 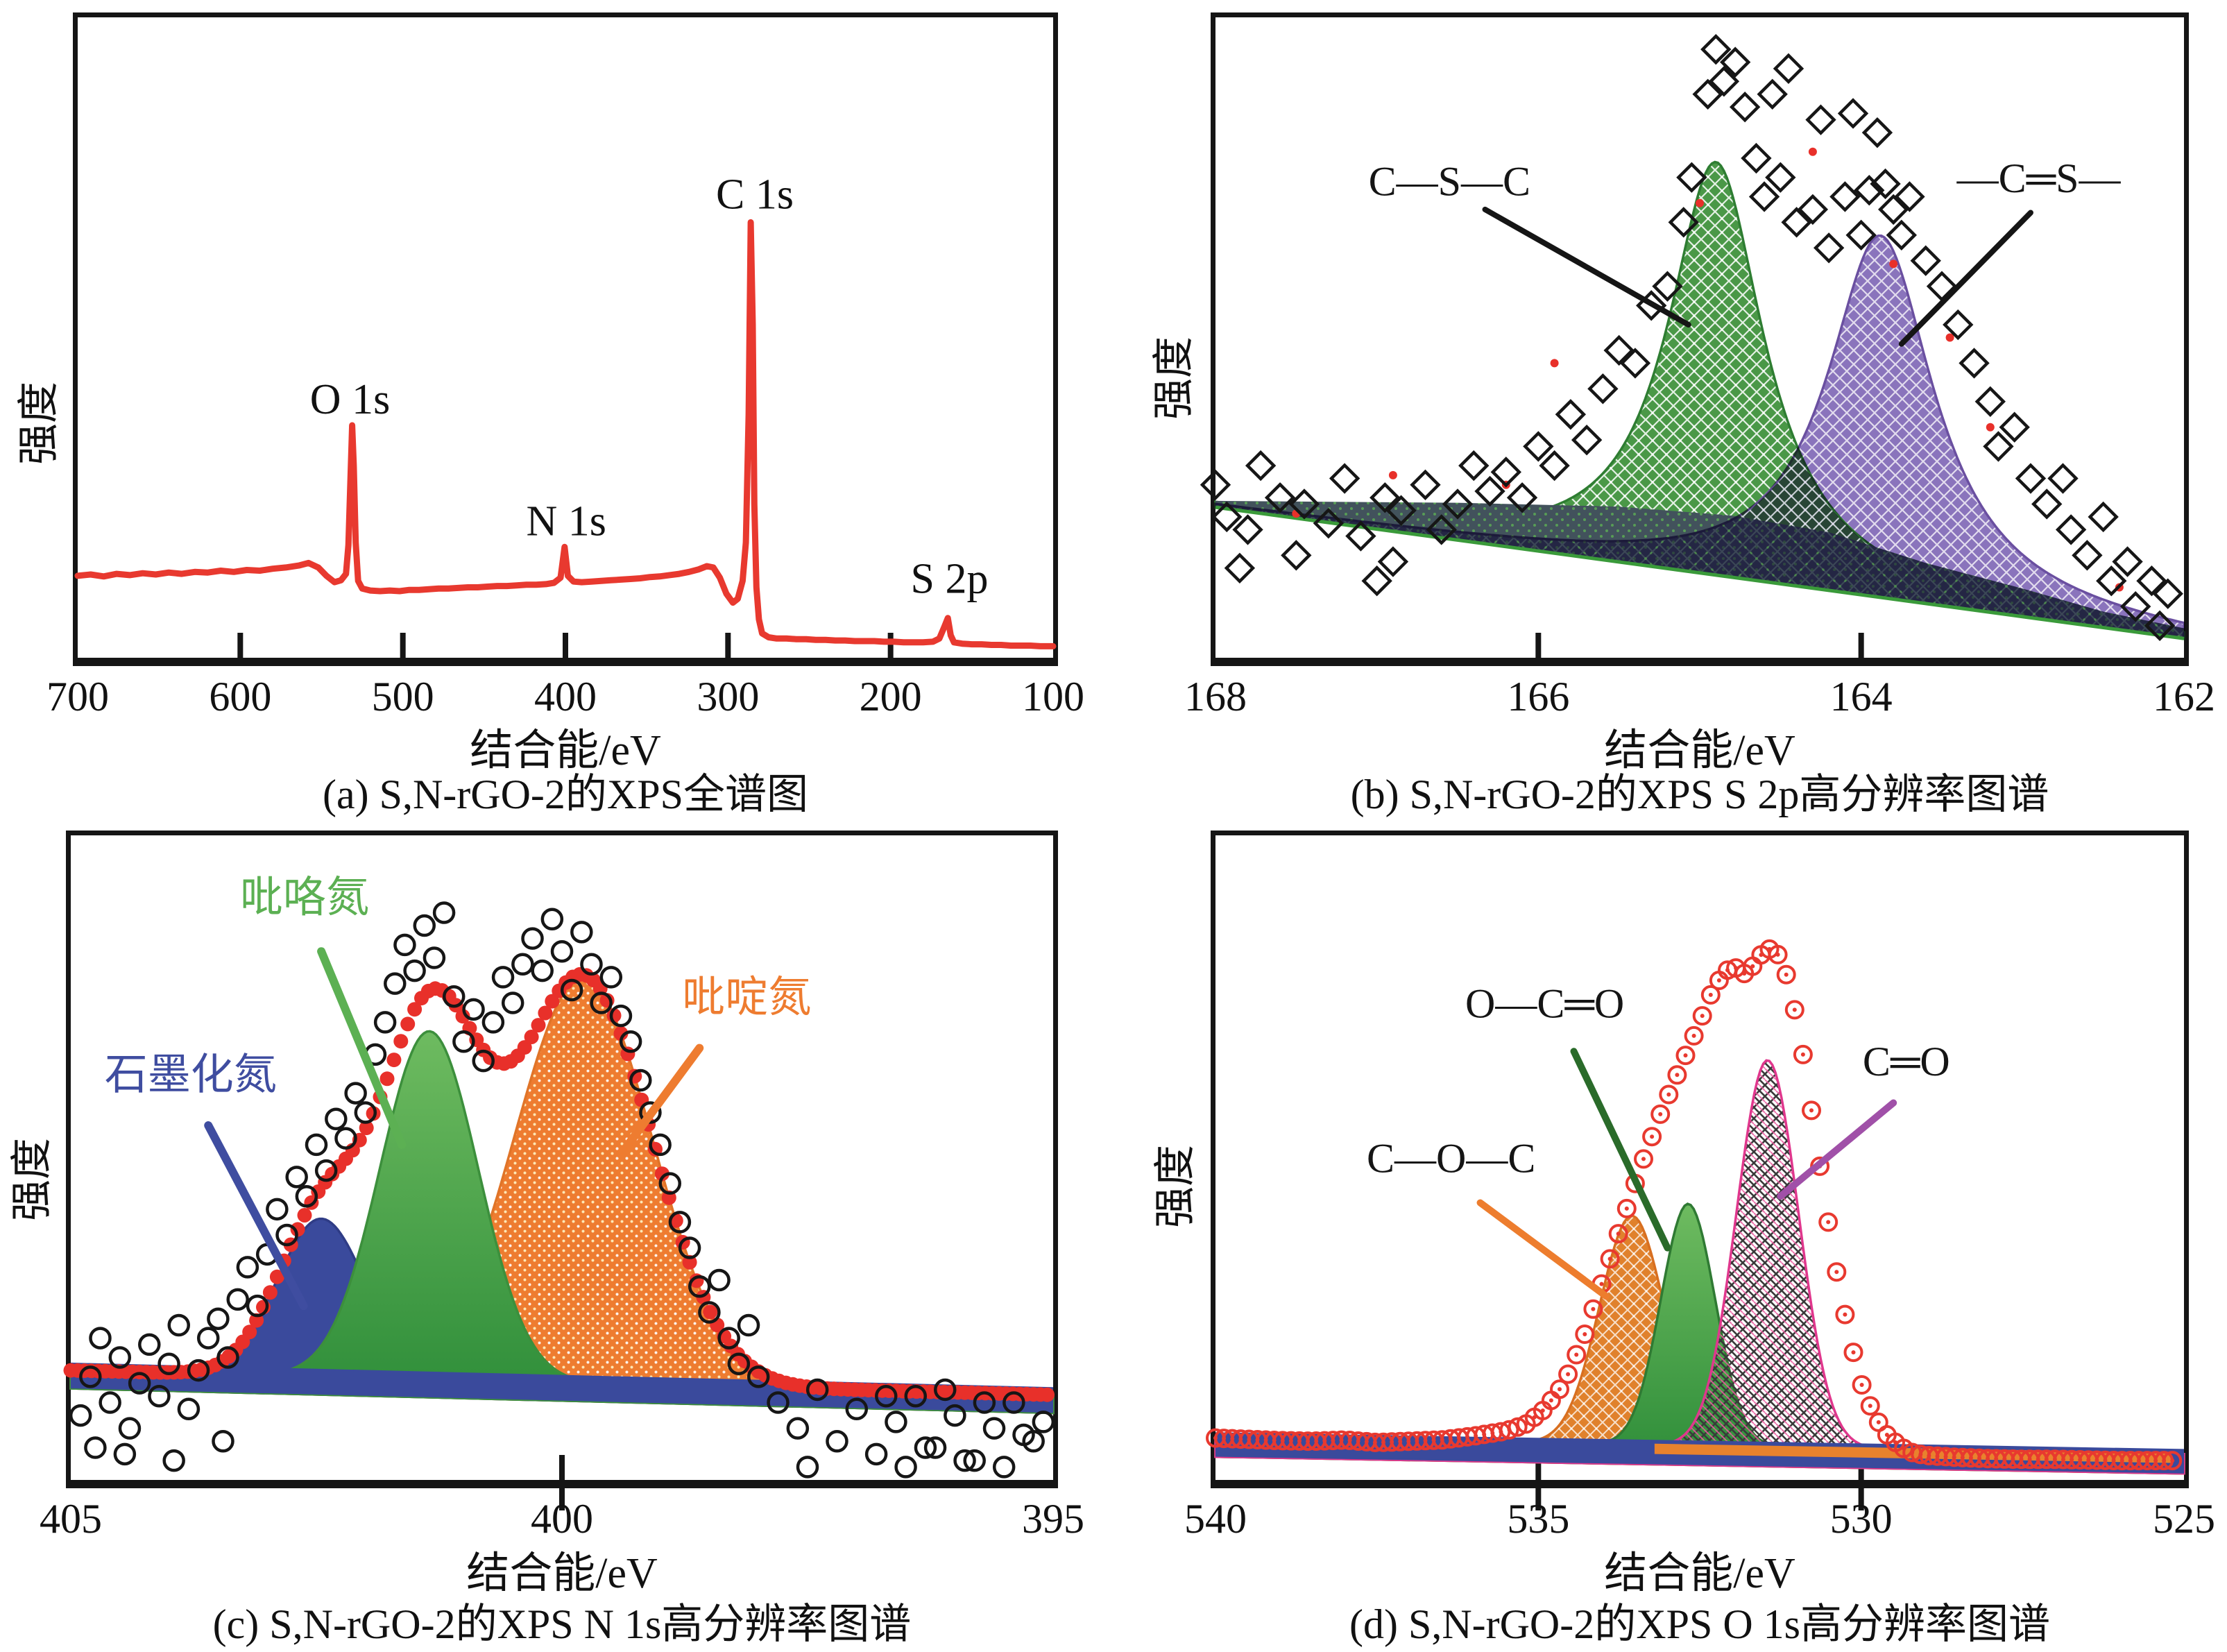 What do you see at coordinates (1053, 1519) in the screenshot?
I see `tick-label: 395` at bounding box center [1053, 1519].